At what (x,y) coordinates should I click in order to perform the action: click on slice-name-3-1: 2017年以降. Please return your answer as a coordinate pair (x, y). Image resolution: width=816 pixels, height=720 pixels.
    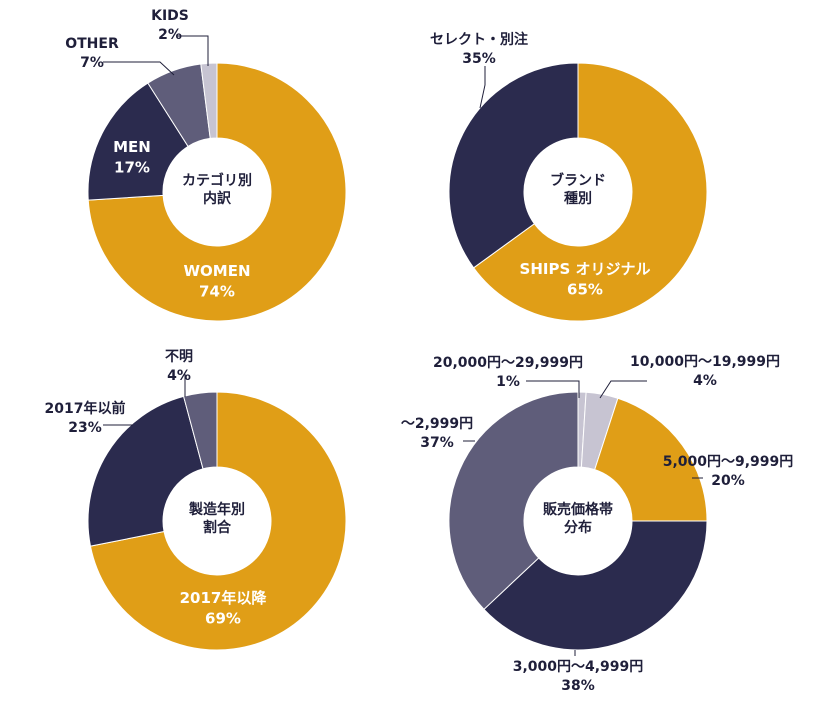
    Looking at the image, I should click on (224, 598).